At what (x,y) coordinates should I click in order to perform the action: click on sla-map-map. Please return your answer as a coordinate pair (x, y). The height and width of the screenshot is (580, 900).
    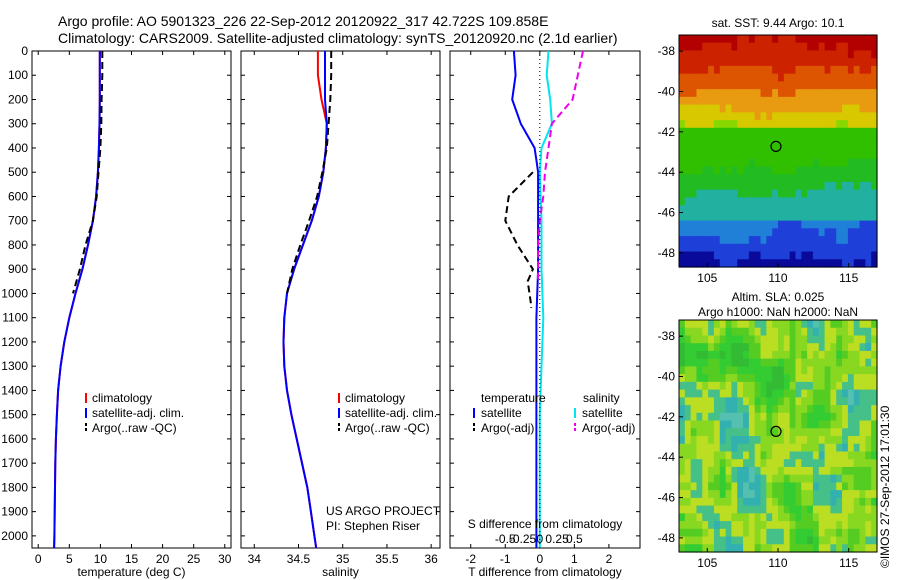
    Looking at the image, I should click on (778, 436).